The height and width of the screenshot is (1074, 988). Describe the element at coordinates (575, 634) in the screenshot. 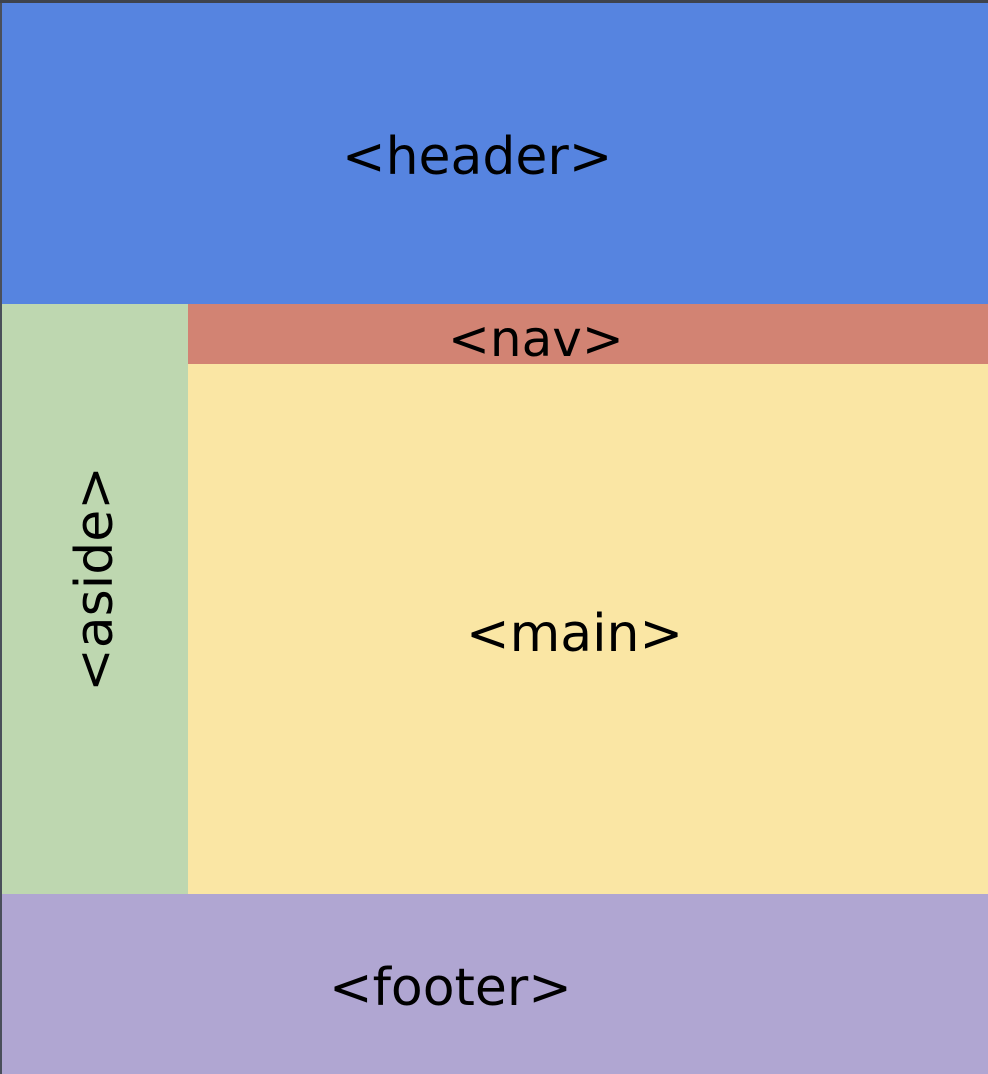

I see `main-label: <main>` at that location.